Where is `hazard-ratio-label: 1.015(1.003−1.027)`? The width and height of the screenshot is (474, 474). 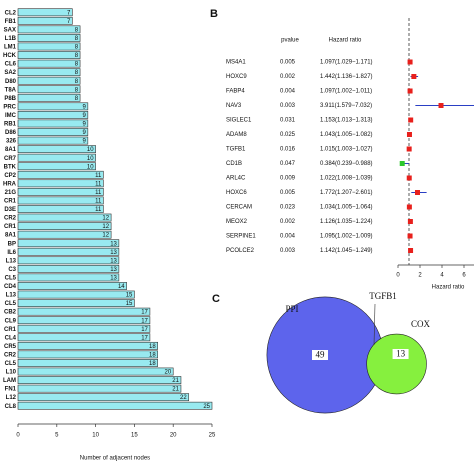 hazard-ratio-label: 1.015(1.003−1.027) is located at coordinates (346, 150).